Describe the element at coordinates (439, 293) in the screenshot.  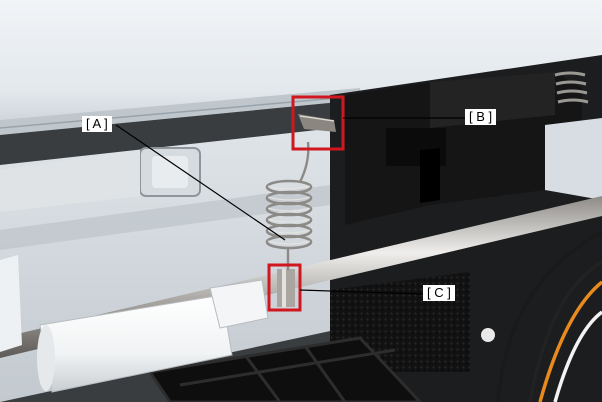
I see `callout-label-c: [ C ]` at that location.